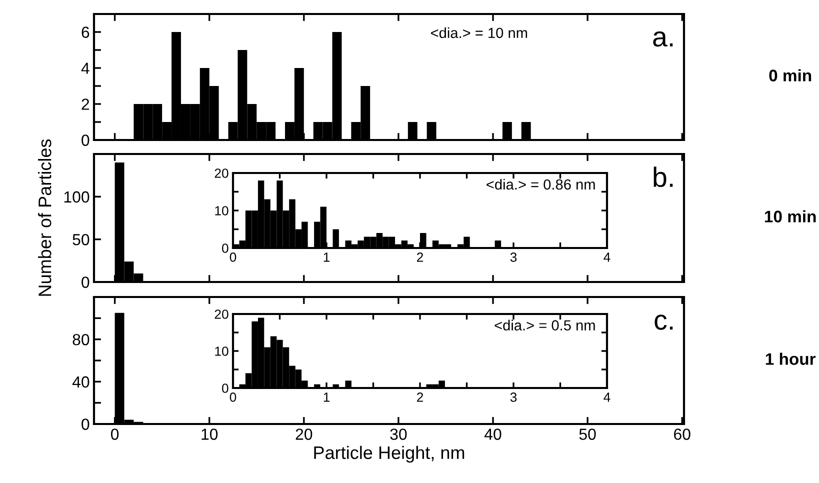 Image resolution: width=819 pixels, height=483 pixels. Describe the element at coordinates (791, 358) in the screenshot. I see `text: 1 hour` at that location.